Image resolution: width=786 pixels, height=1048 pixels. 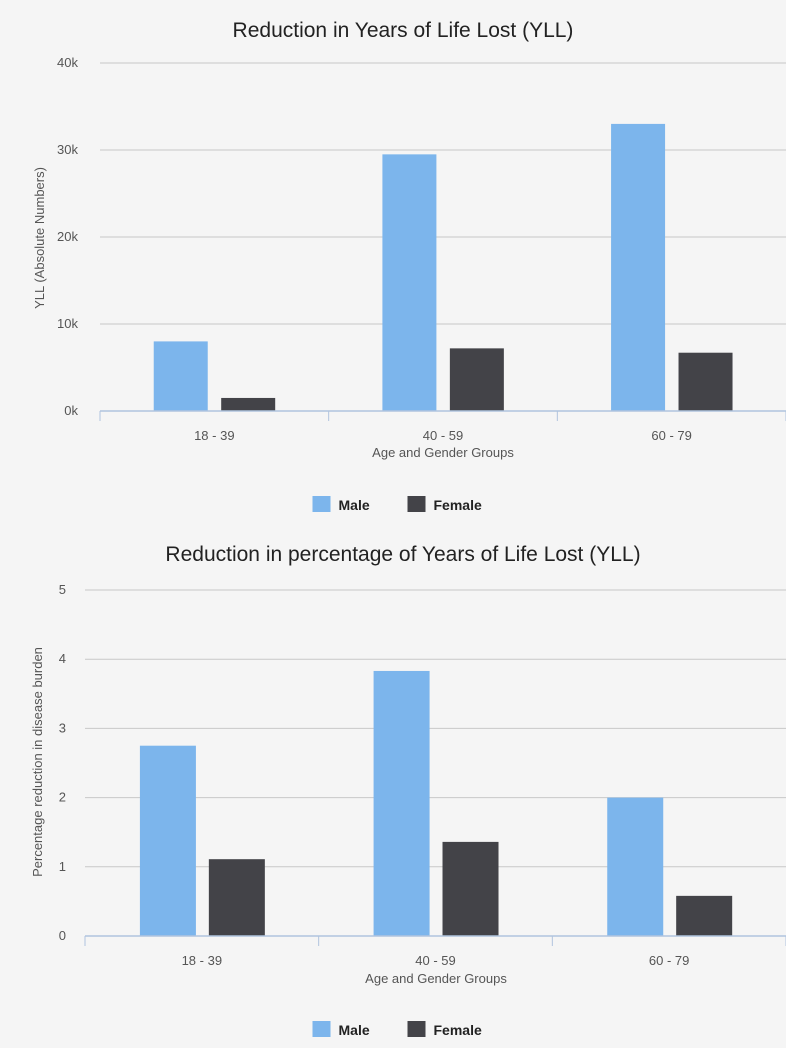 What do you see at coordinates (67, 149) in the screenshot?
I see `y-tick-label: 30k` at bounding box center [67, 149].